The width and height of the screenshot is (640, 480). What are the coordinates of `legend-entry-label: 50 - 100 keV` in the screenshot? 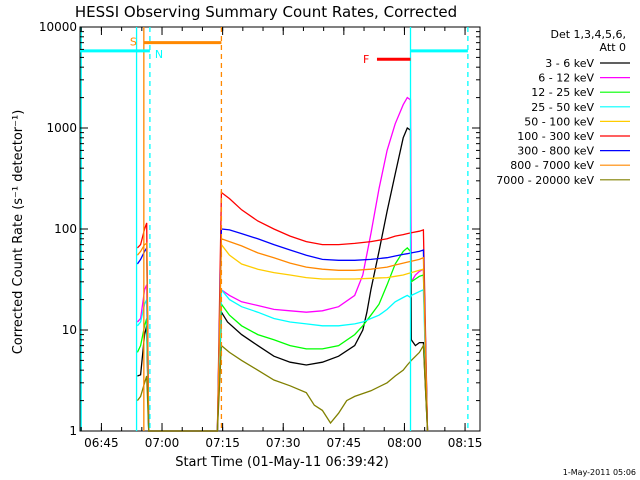 It's located at (559, 121).